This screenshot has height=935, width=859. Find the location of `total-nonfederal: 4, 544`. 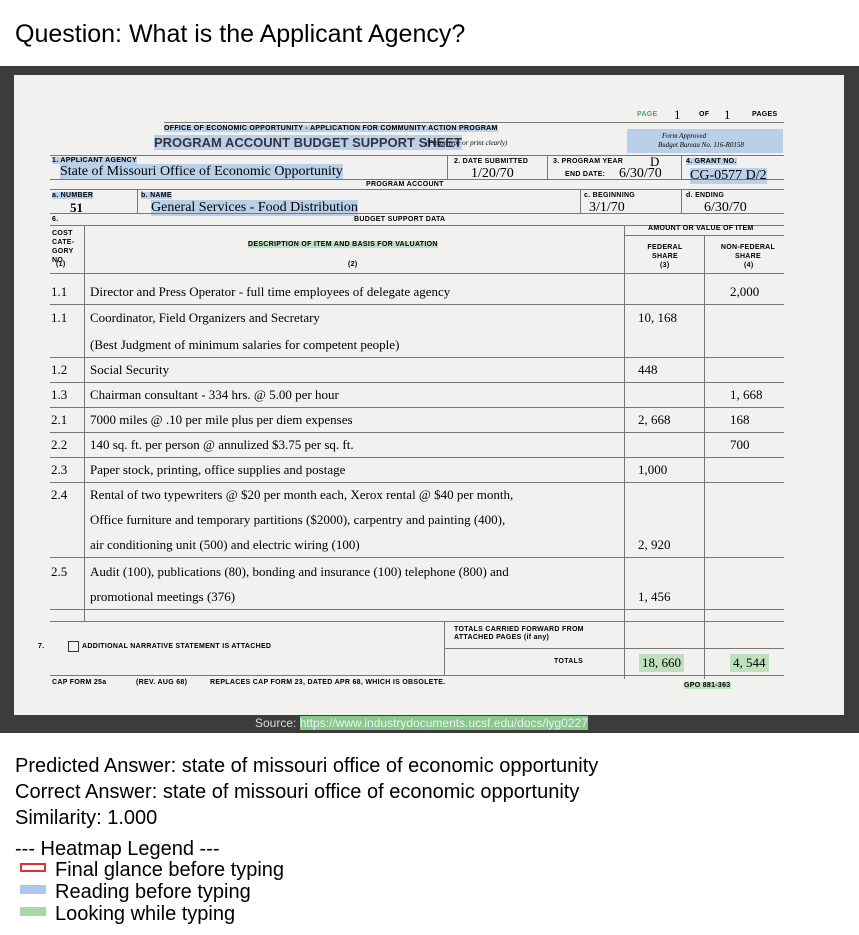

total-nonfederal: 4, 544 is located at coordinates (749, 663).